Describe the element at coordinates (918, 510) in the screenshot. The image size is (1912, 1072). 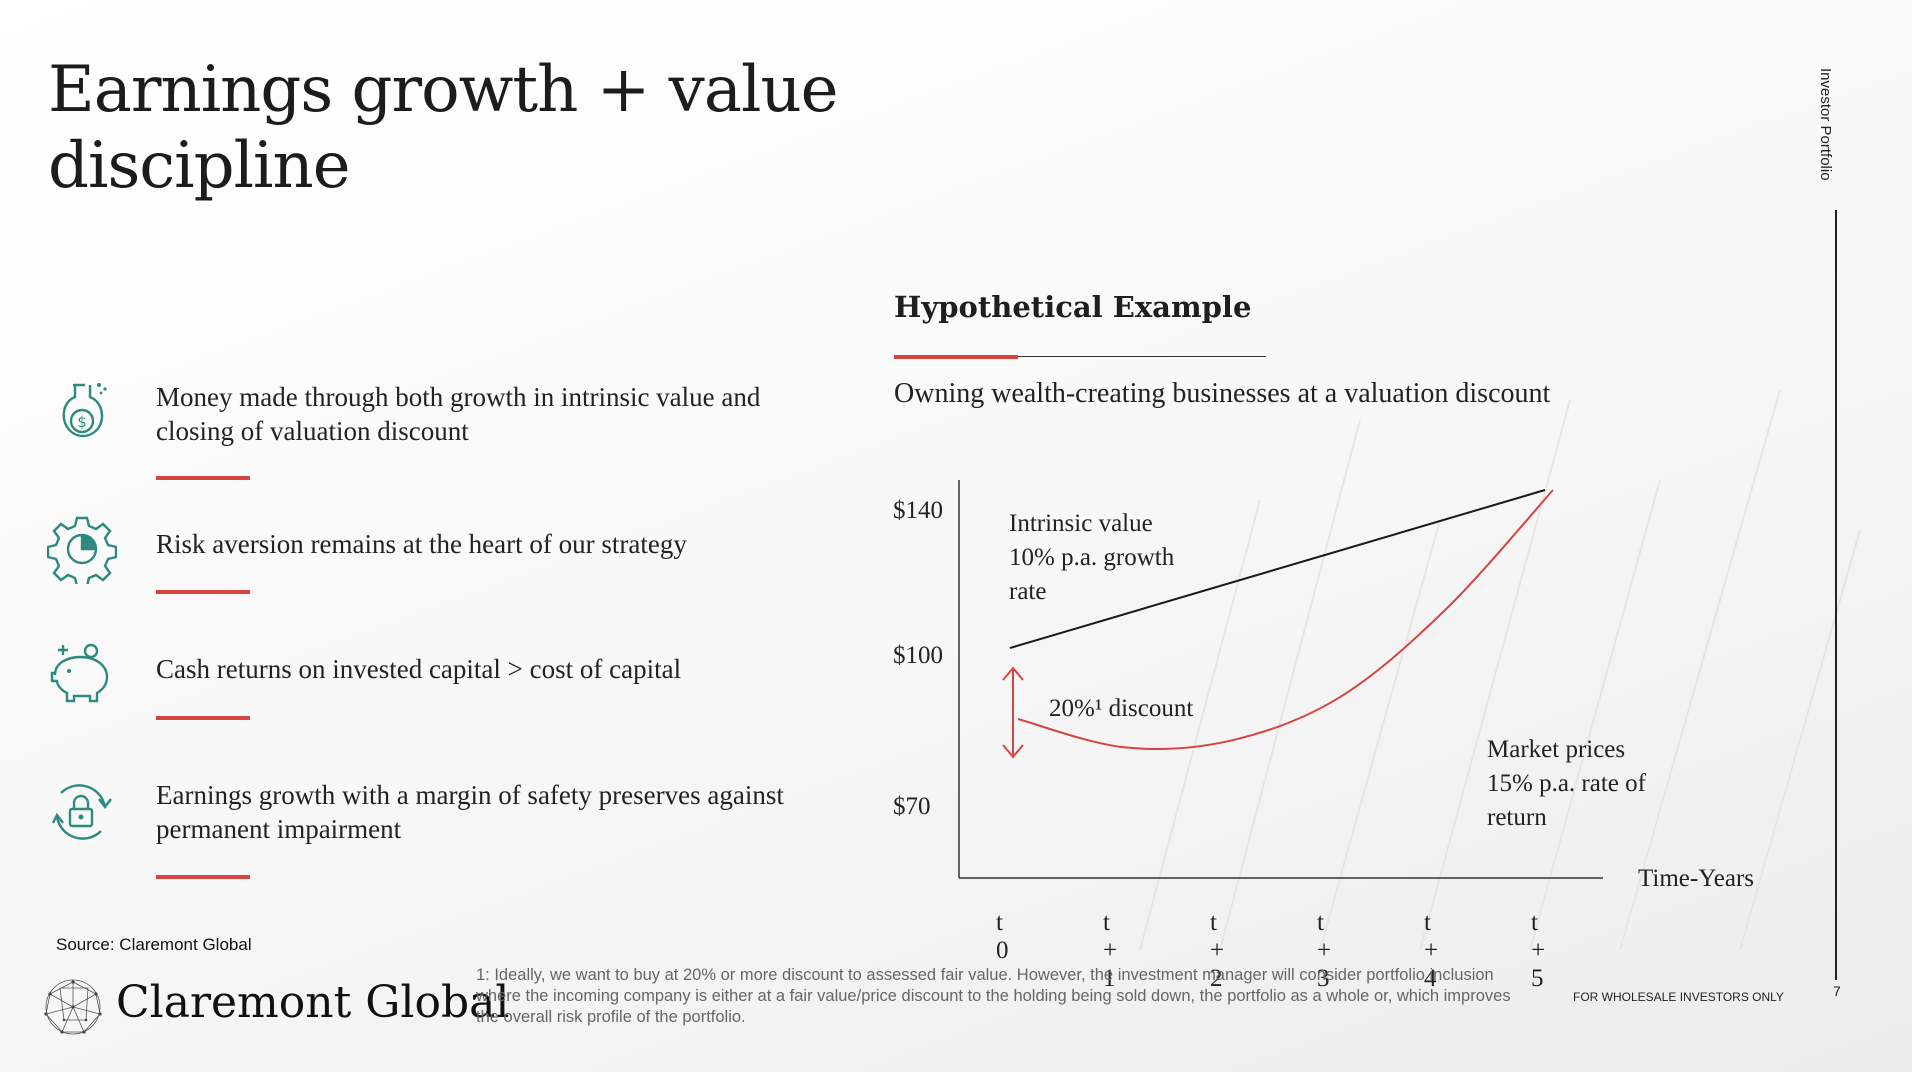
I see `y-tick-140: $140` at that location.